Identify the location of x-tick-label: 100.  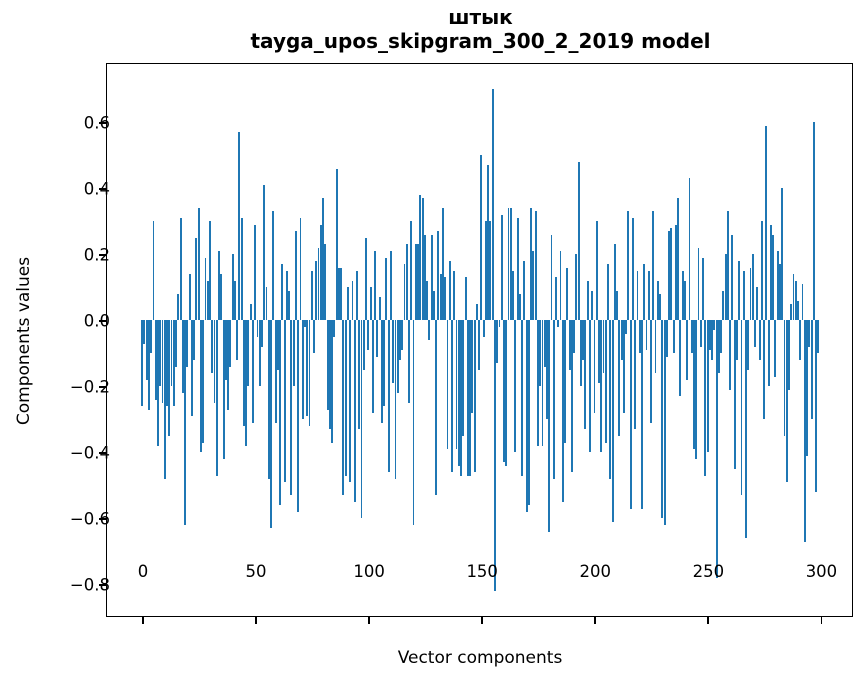
(369, 571).